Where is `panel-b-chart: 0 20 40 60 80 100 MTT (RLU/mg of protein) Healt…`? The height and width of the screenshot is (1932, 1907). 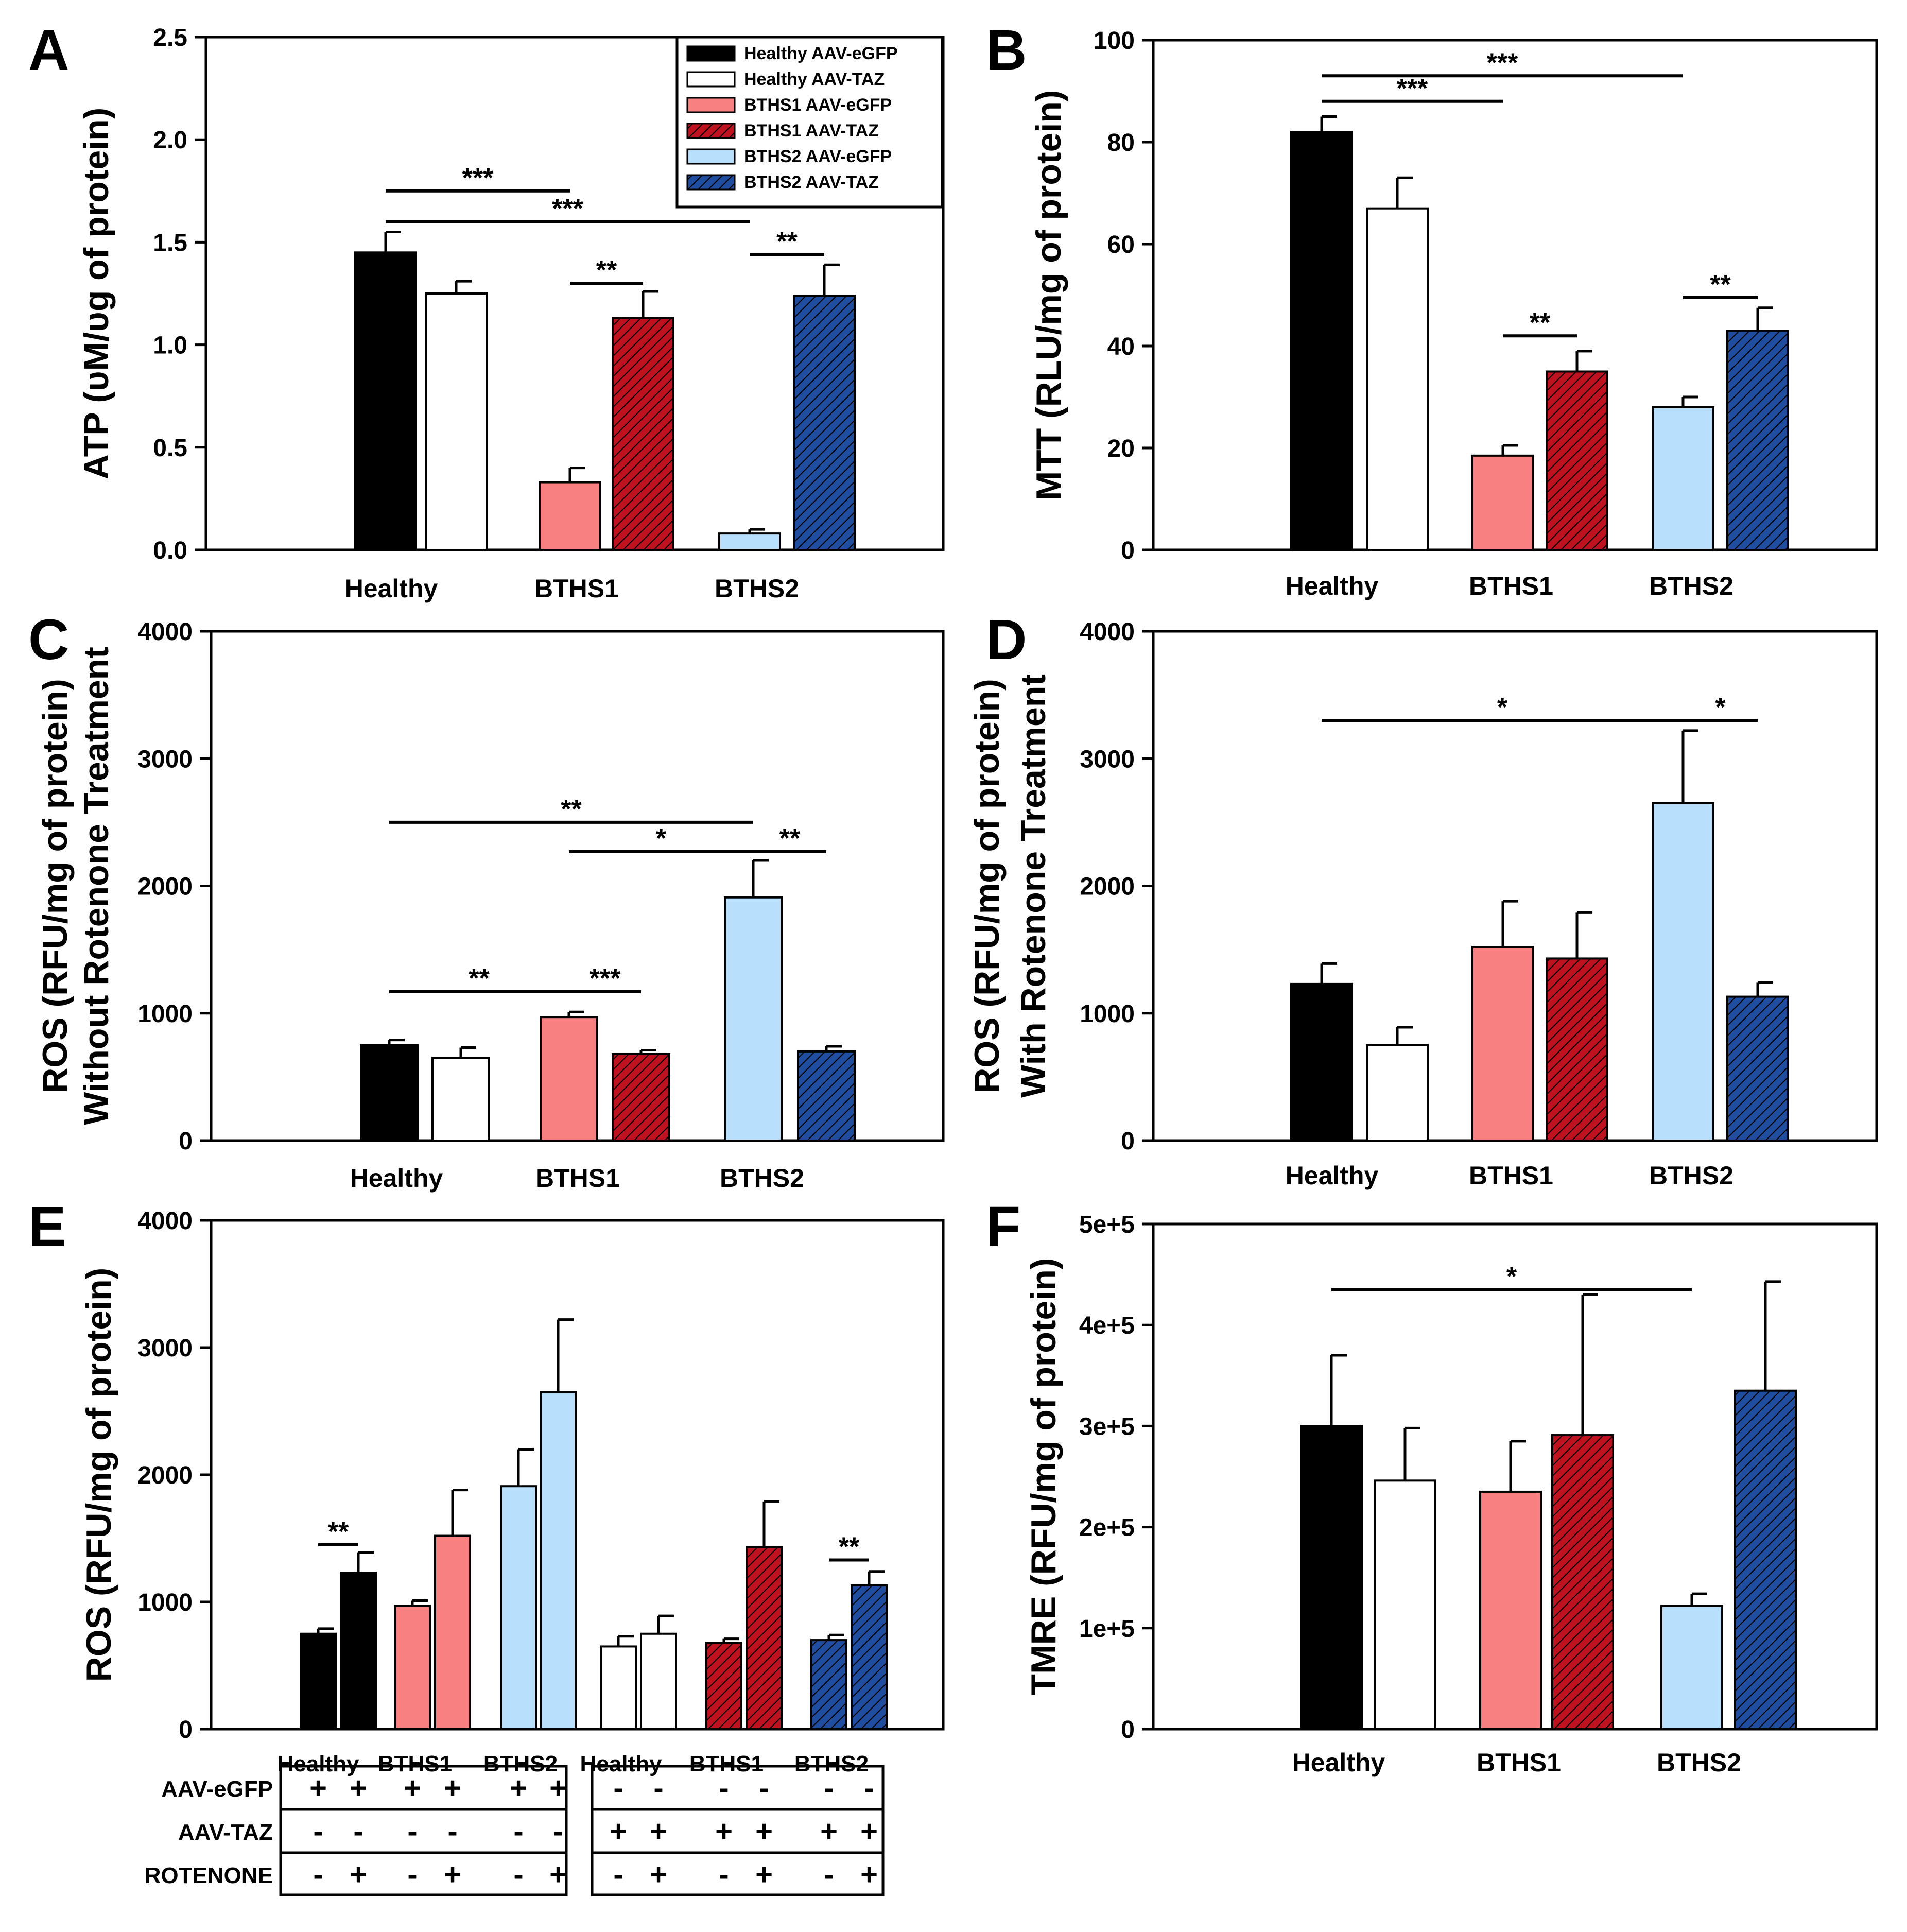 panel-b-chart: 0 20 40 60 80 100 MTT (RLU/mg of protein) Healt… is located at coordinates (1454, 314).